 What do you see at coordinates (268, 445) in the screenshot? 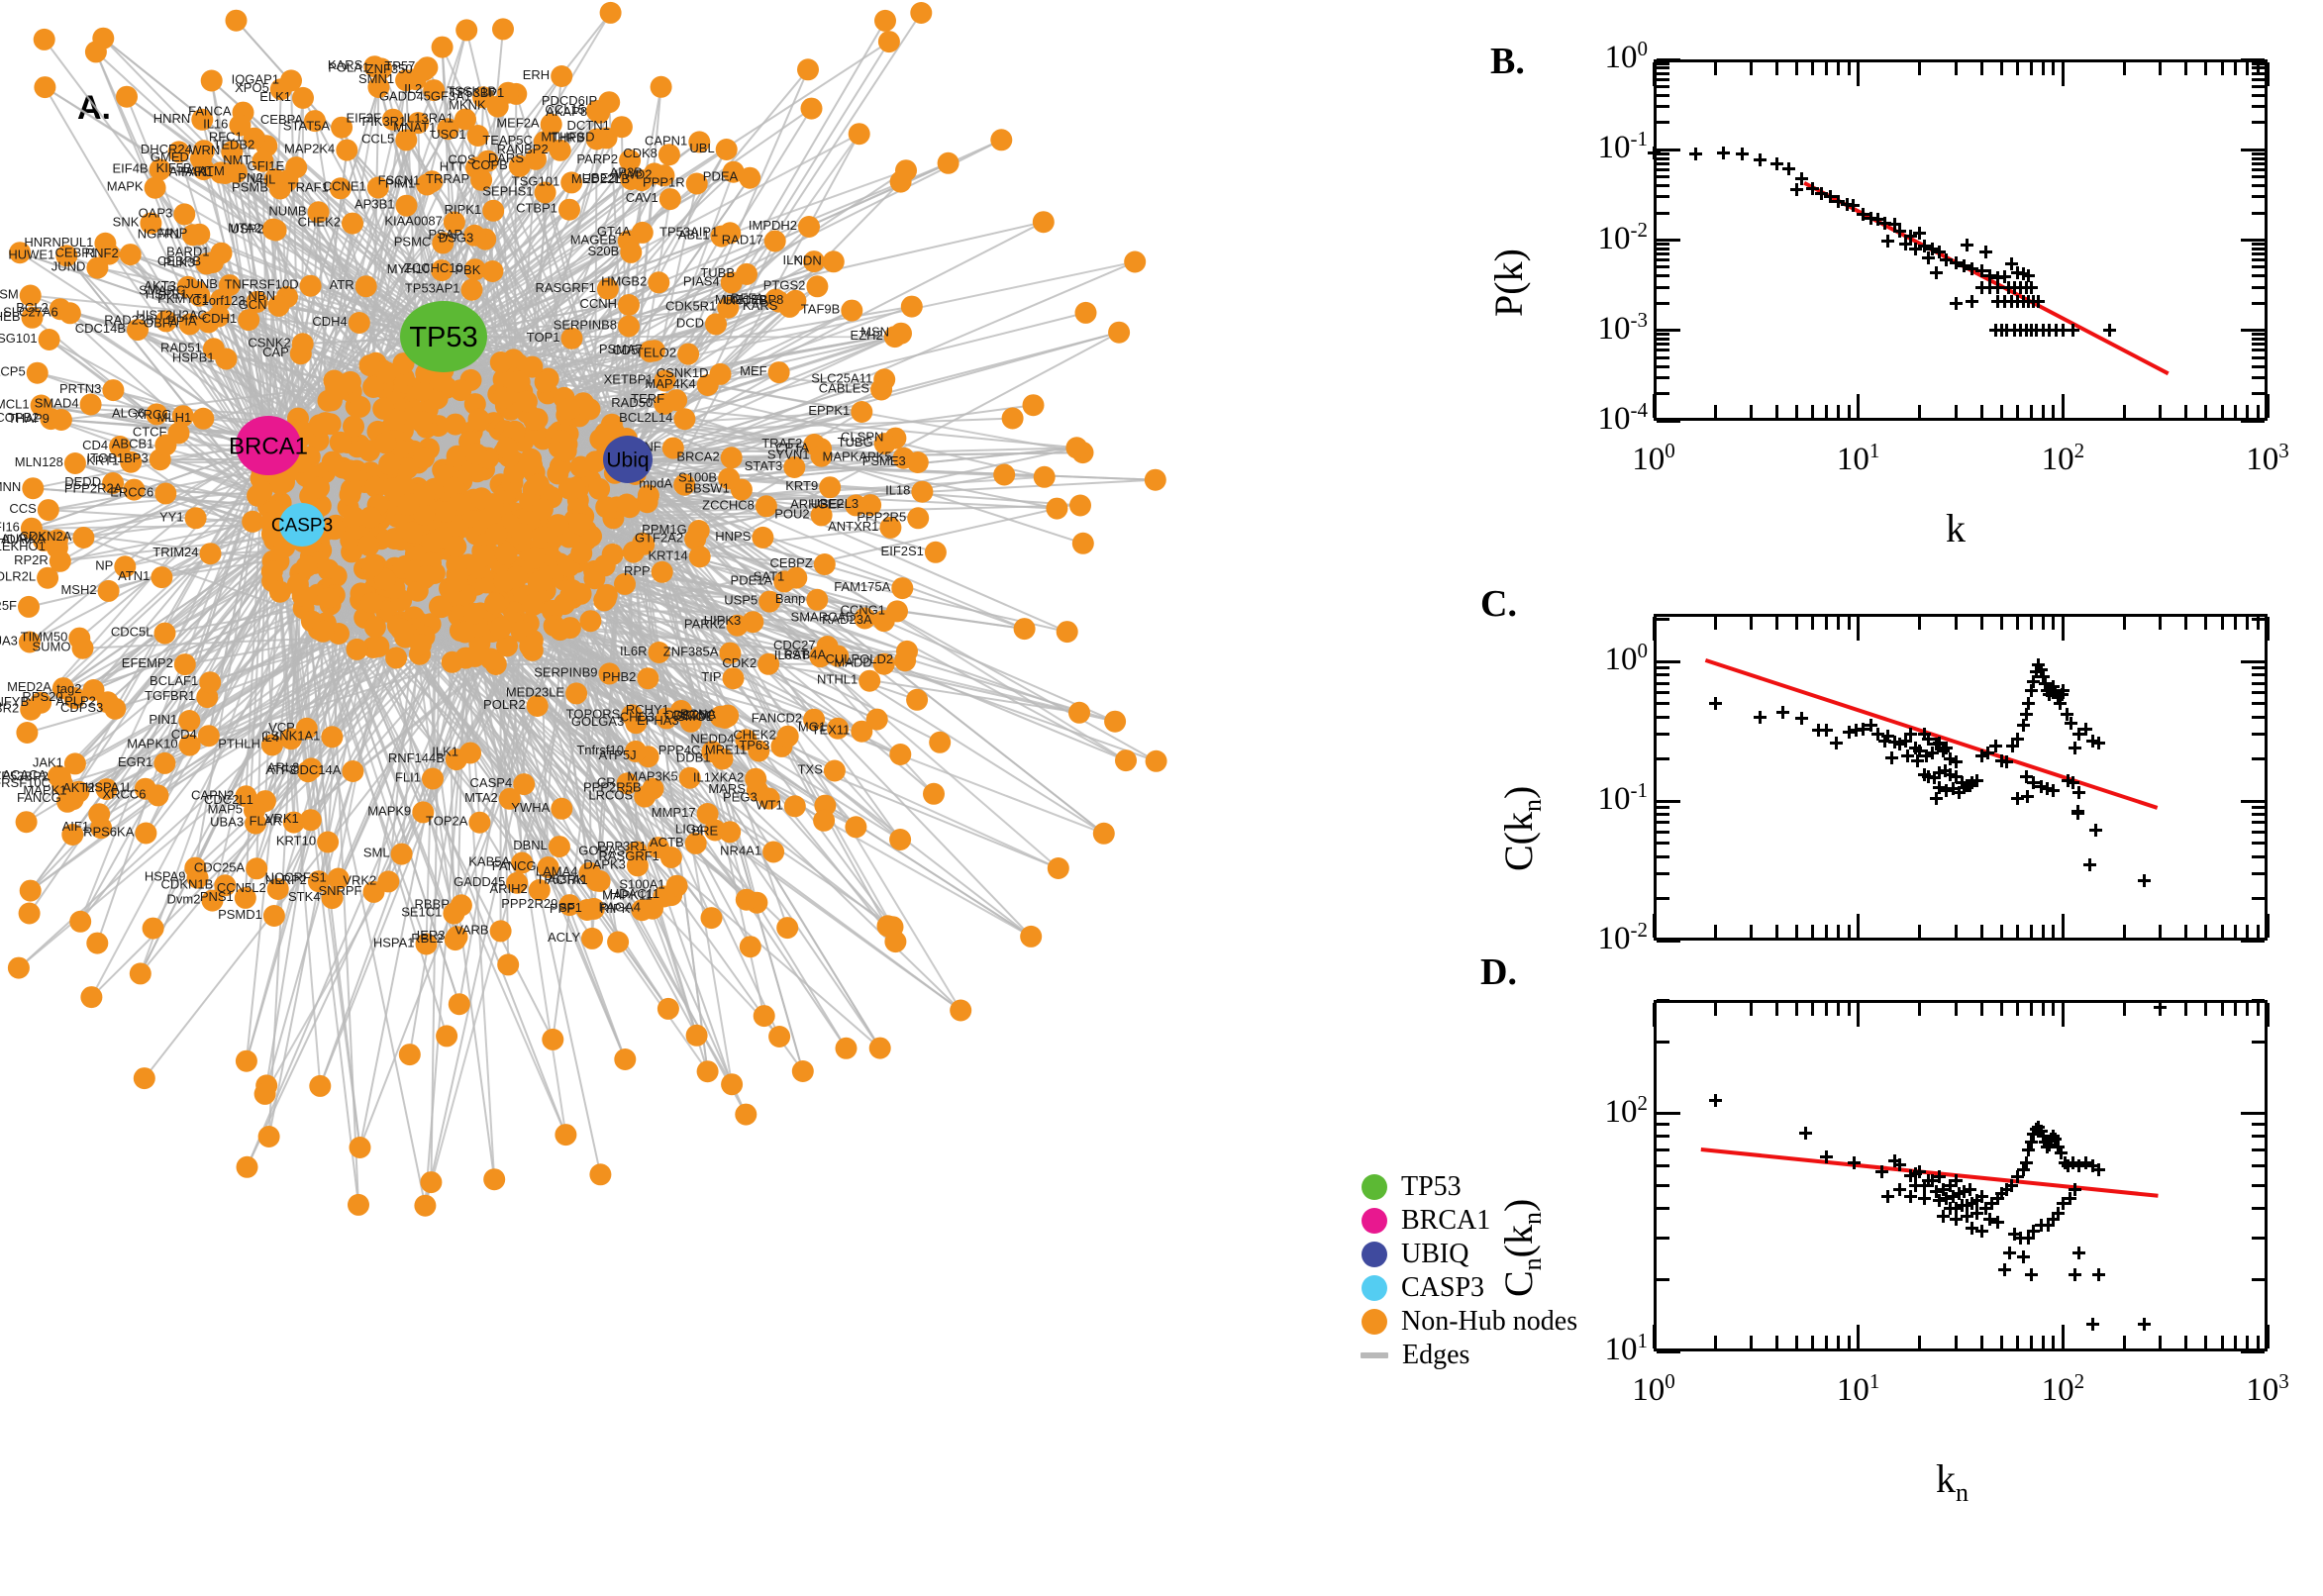
I see `hub-node-brca1: BRCA1` at bounding box center [268, 445].